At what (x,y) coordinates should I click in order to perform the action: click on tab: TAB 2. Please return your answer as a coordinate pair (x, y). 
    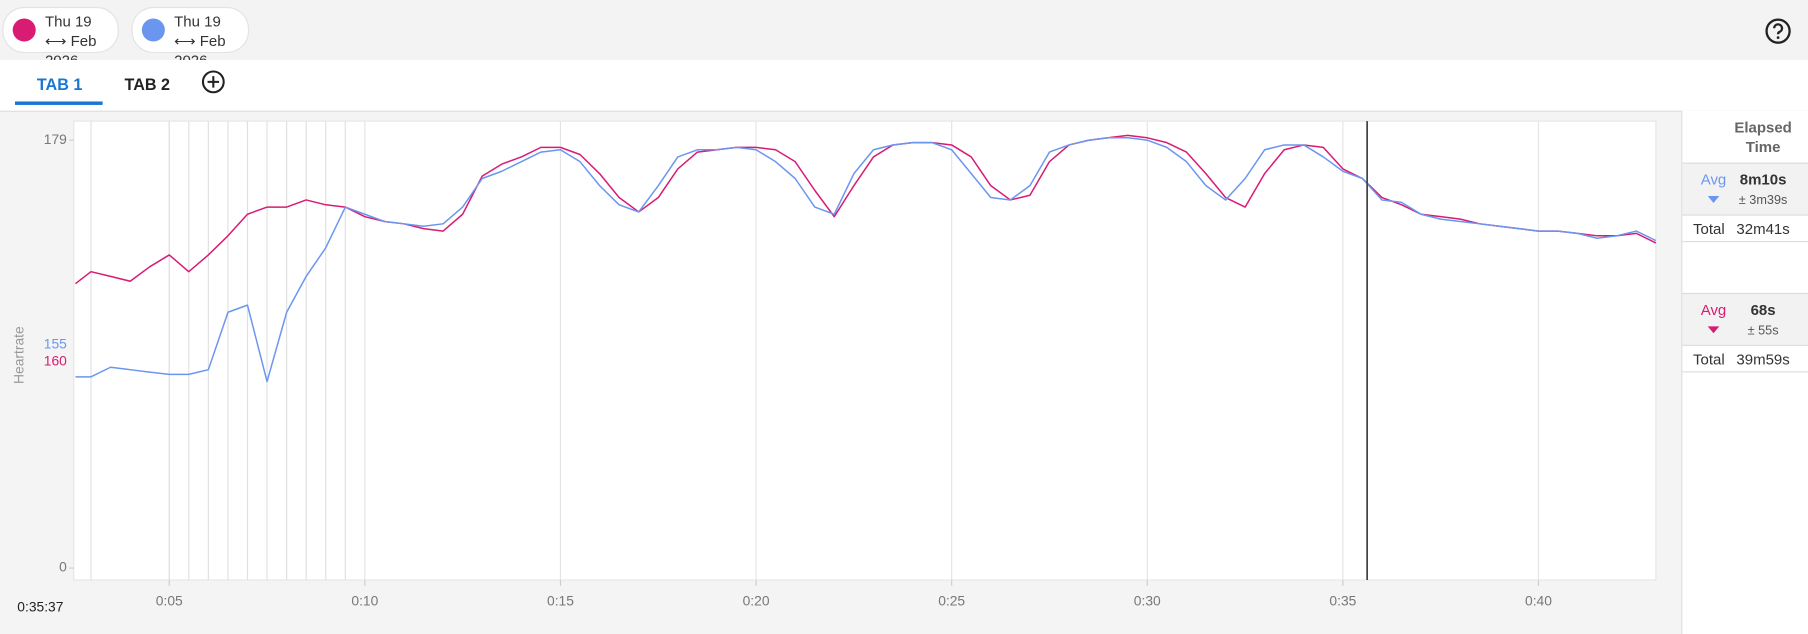
    Looking at the image, I should click on (147, 84).